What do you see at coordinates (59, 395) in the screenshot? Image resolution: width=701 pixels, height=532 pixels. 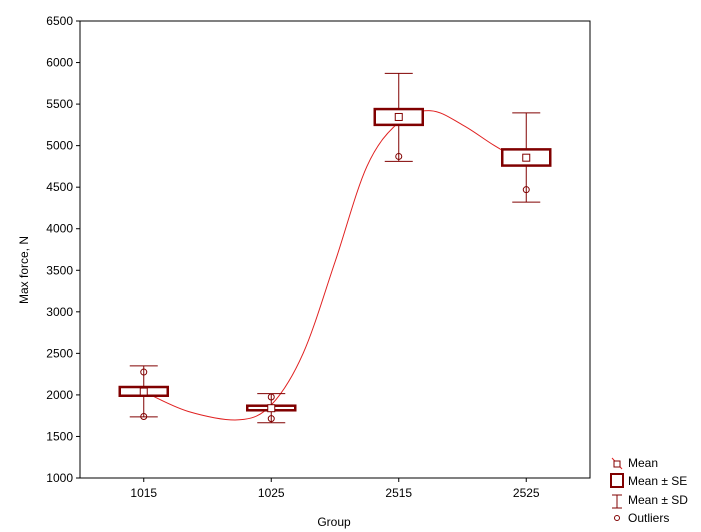 I see `y-tick-label: 2000` at bounding box center [59, 395].